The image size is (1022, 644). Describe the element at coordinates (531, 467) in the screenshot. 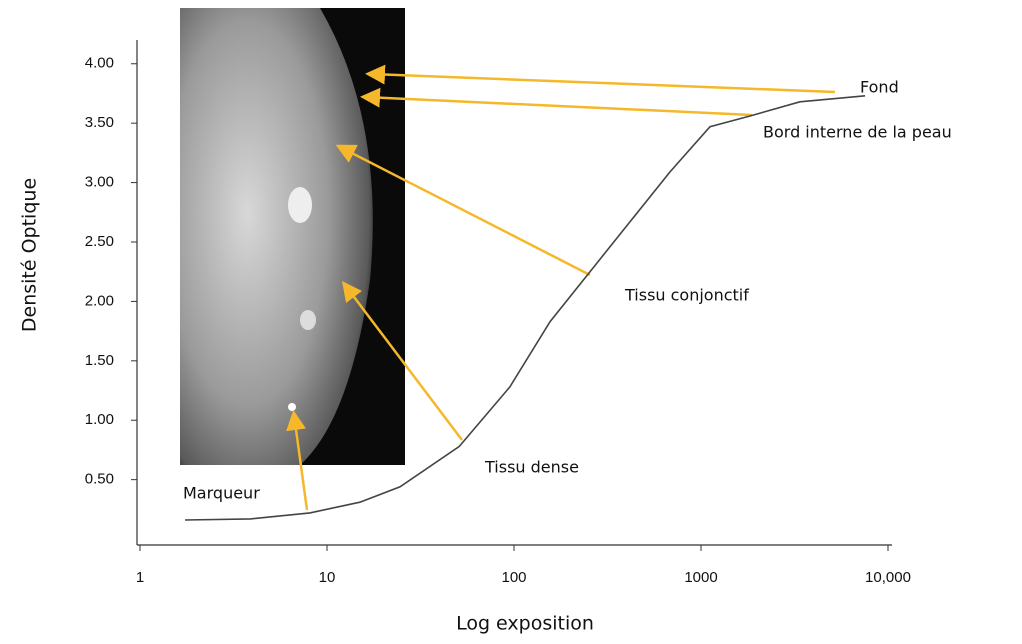

I see `annotation: Tissu dense` at that location.